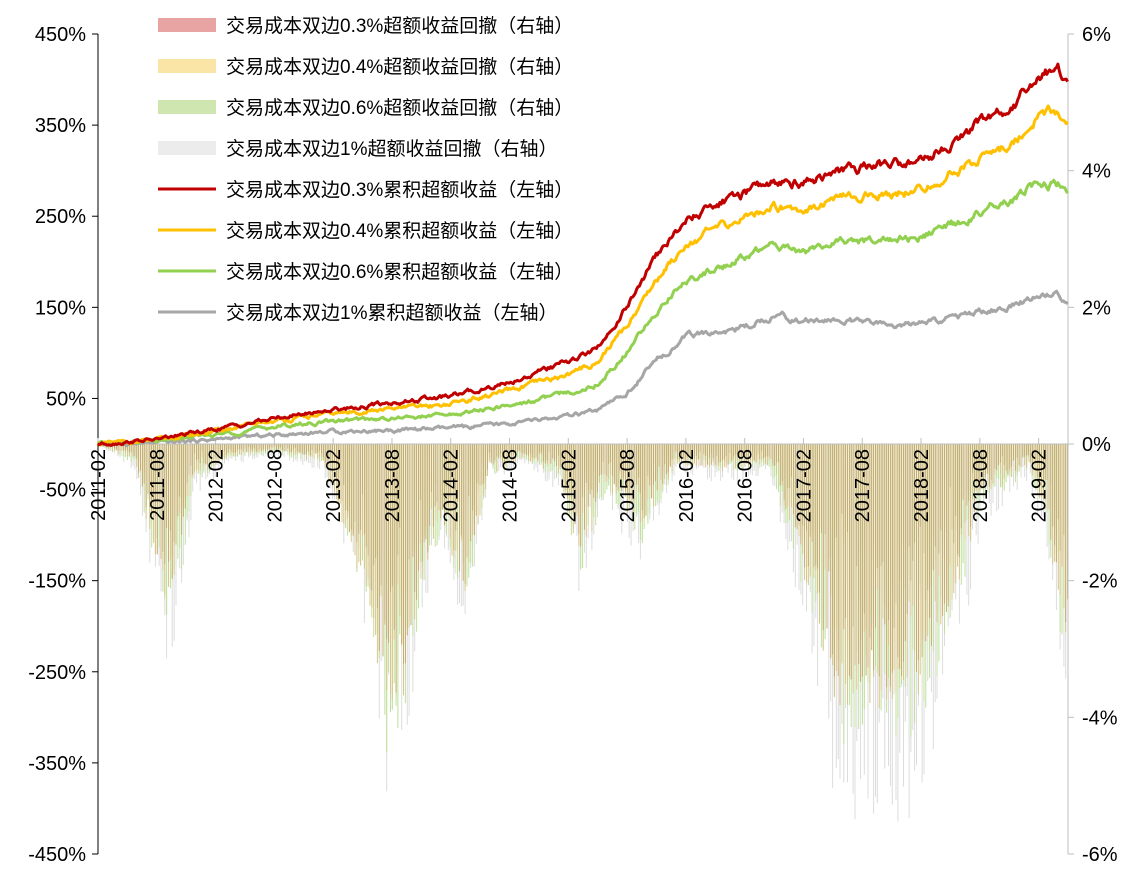  I want to click on legend-label: 交易成本双边0.4%累积超额收益（左轴）, so click(399, 231).